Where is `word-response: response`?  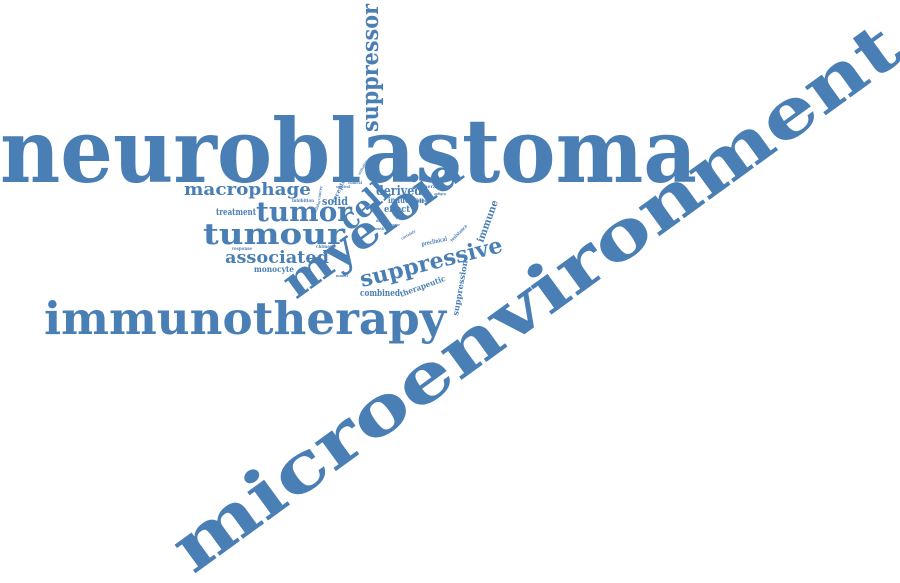 word-response: response is located at coordinates (242, 249).